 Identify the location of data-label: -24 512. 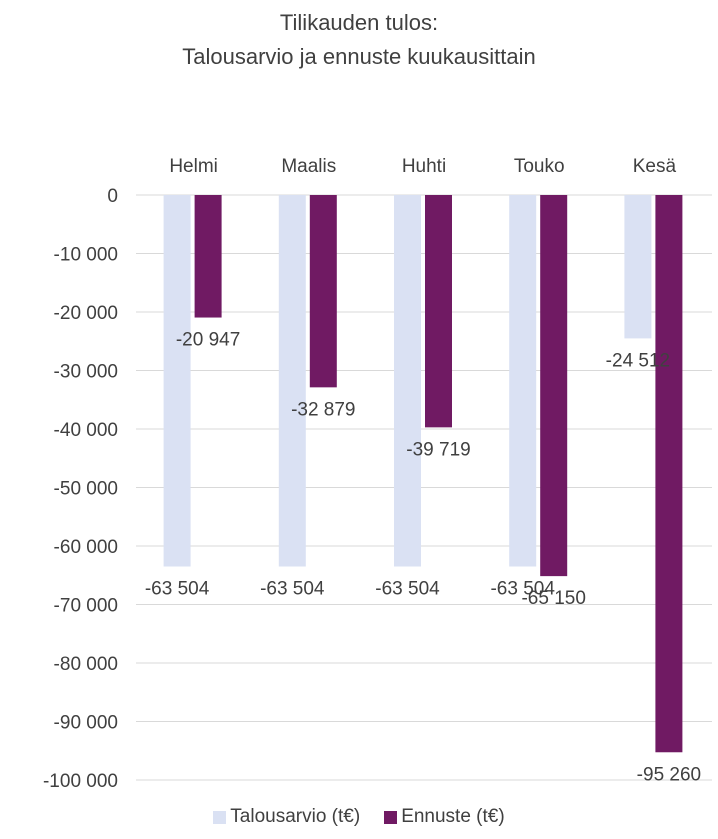
(638, 360).